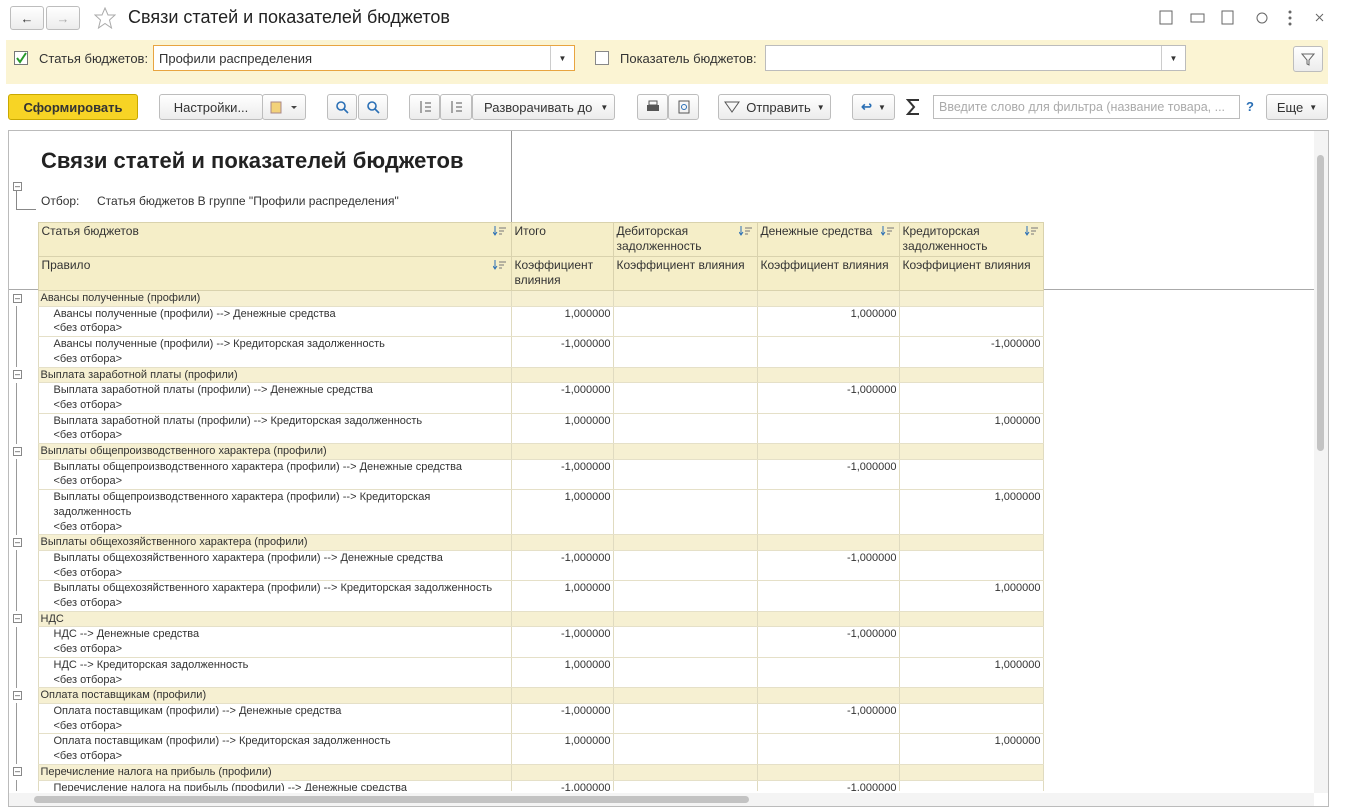 Image resolution: width=1346 pixels, height=812 pixels. Describe the element at coordinates (52, 618) in the screenshot. I see `group-name: НДС` at that location.